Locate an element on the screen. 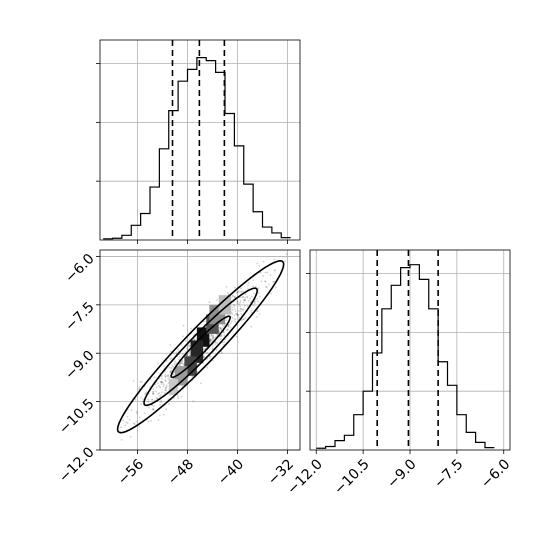  y-tick-label: −9.0 is located at coordinates (79, 365).